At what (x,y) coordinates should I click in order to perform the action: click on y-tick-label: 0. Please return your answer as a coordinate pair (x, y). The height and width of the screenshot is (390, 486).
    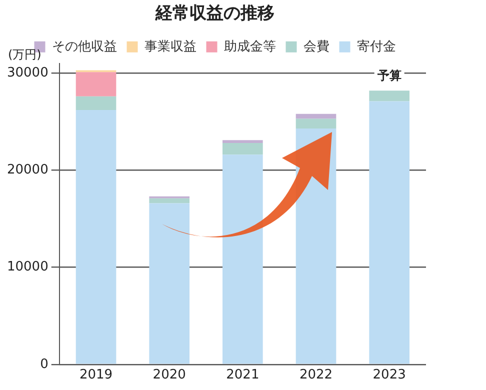
    Looking at the image, I should click on (44, 364).